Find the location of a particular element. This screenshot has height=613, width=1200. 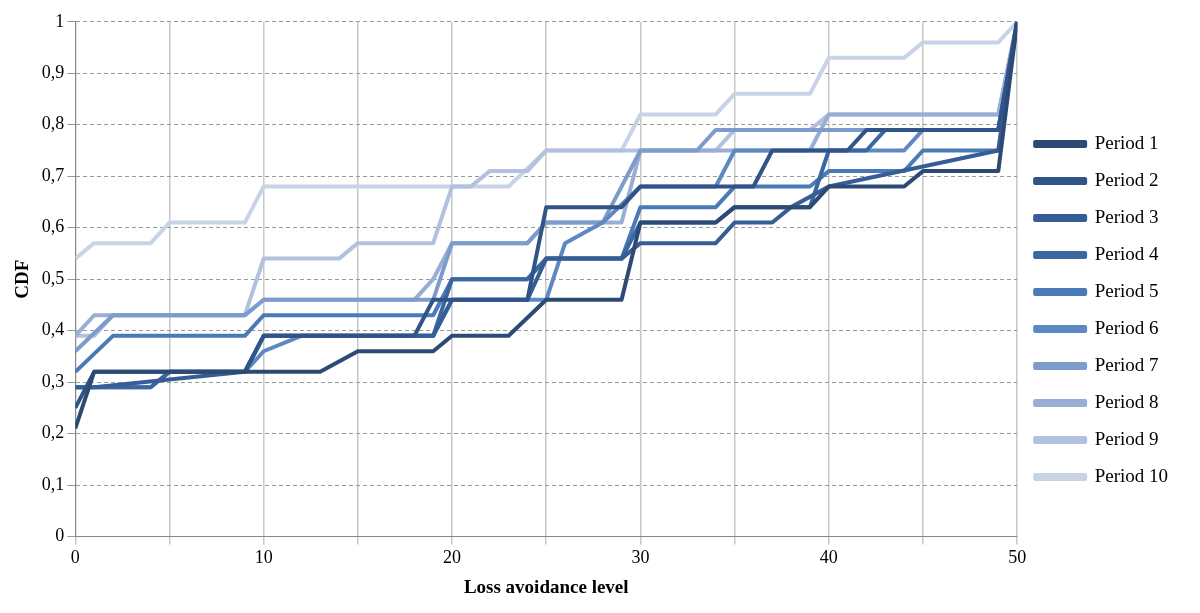

y-tick-label: 0,8 is located at coordinates (53, 123).